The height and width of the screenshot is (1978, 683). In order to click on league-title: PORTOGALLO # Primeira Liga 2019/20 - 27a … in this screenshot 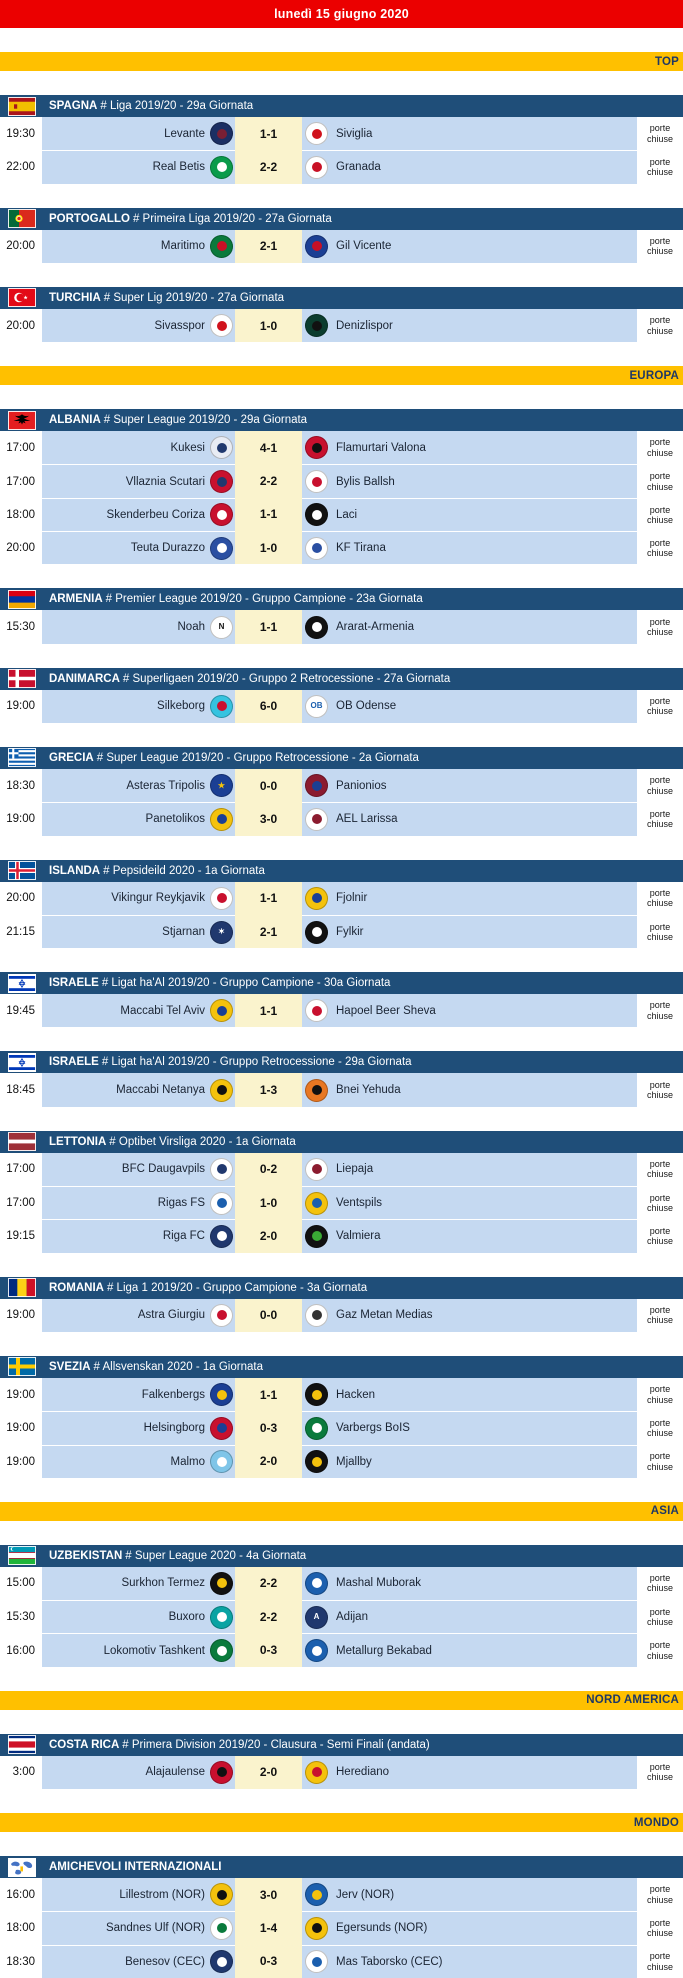, I will do `click(190, 219)`.